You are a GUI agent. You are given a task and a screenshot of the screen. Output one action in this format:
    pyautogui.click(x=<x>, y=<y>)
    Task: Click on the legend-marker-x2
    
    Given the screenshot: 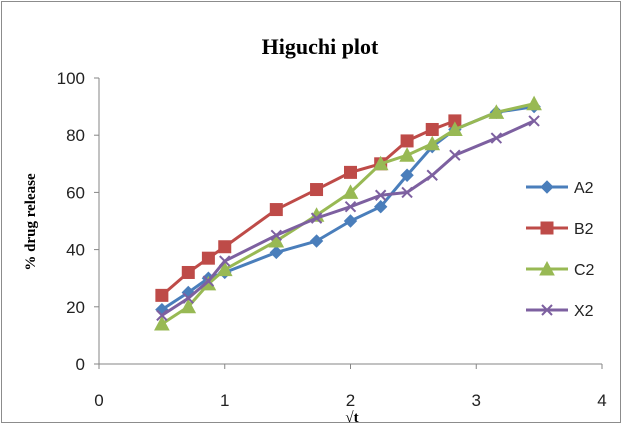 What is the action you would take?
    pyautogui.click(x=547, y=310)
    